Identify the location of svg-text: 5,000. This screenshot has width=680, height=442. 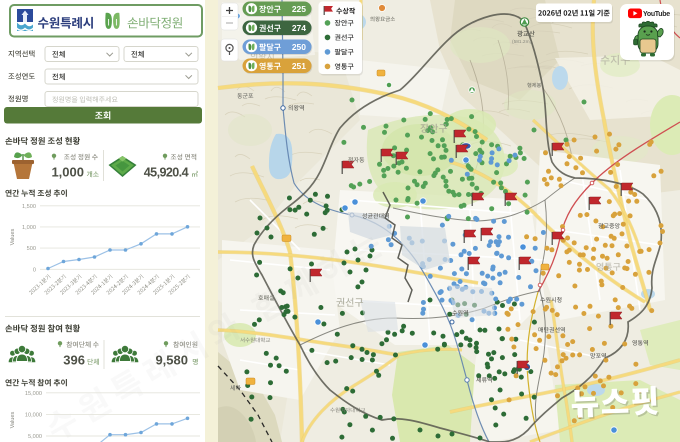
(35, 437).